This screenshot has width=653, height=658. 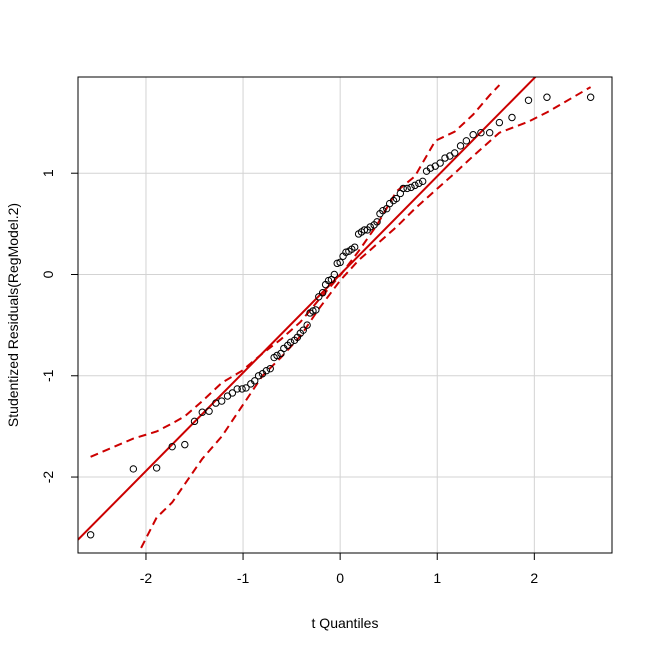 What do you see at coordinates (534, 578) in the screenshot?
I see `x-tick-label: 2` at bounding box center [534, 578].